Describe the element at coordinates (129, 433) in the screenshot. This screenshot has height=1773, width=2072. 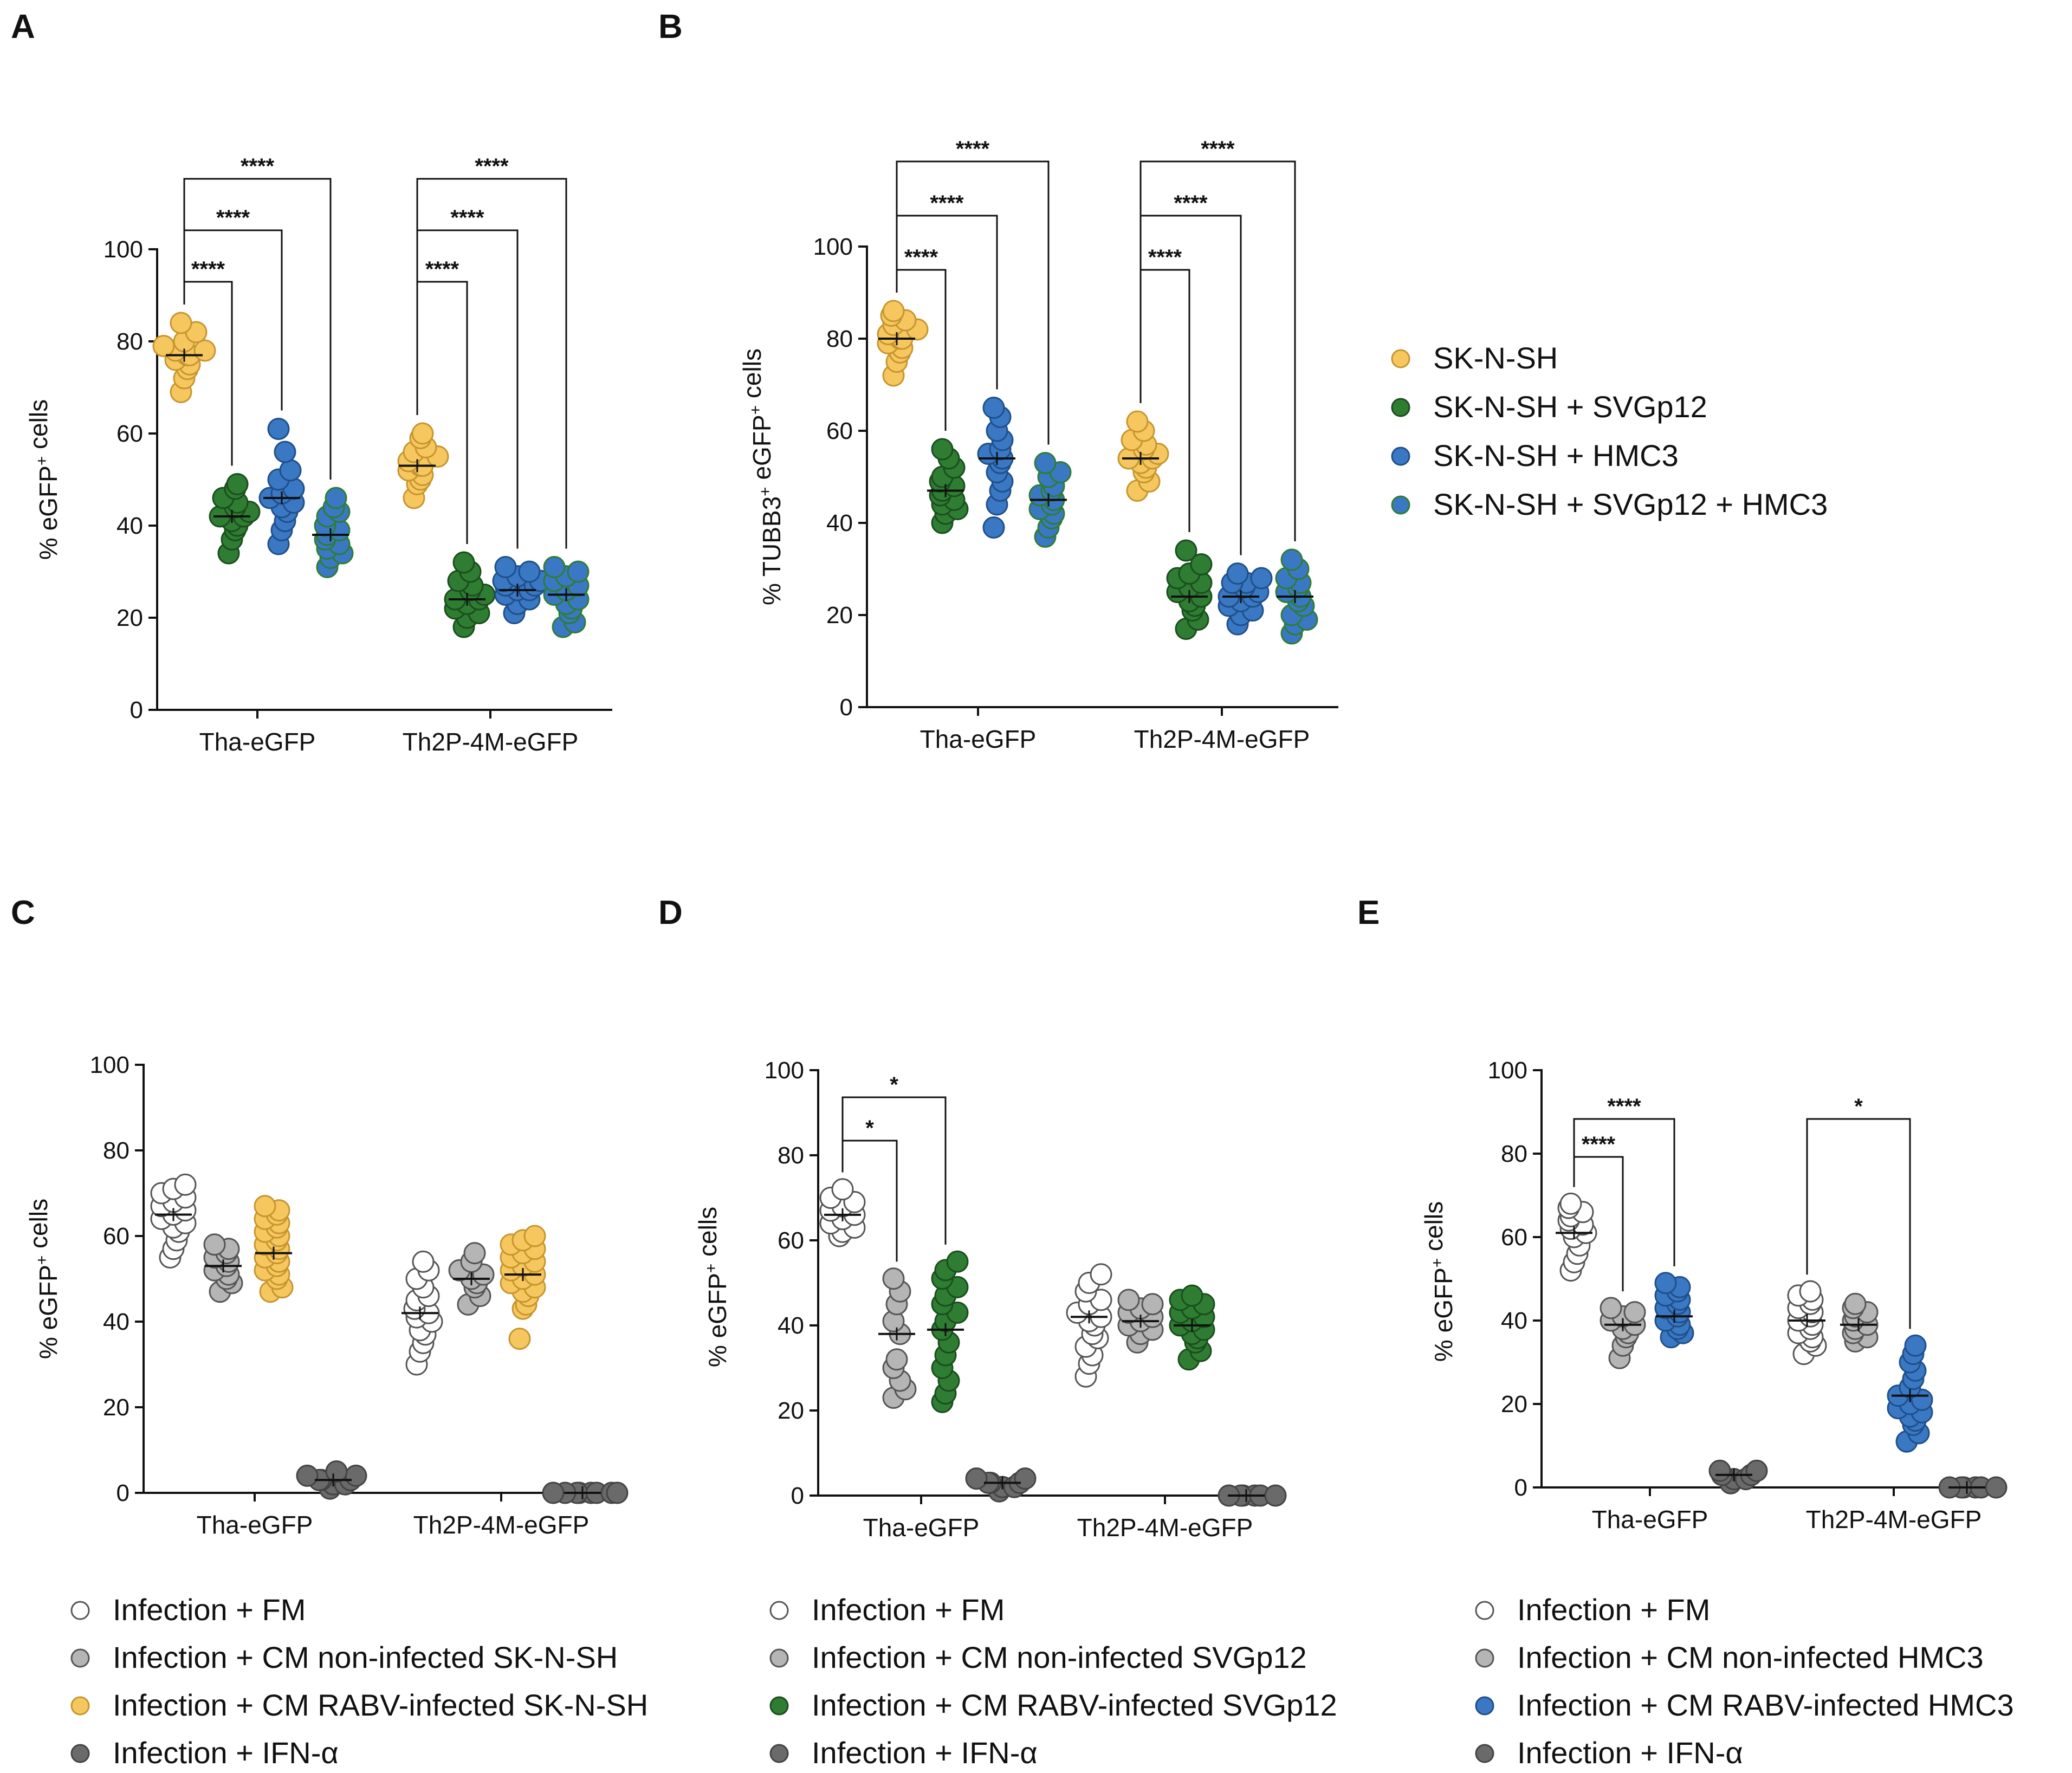
I see `y-tick-label: 60` at that location.